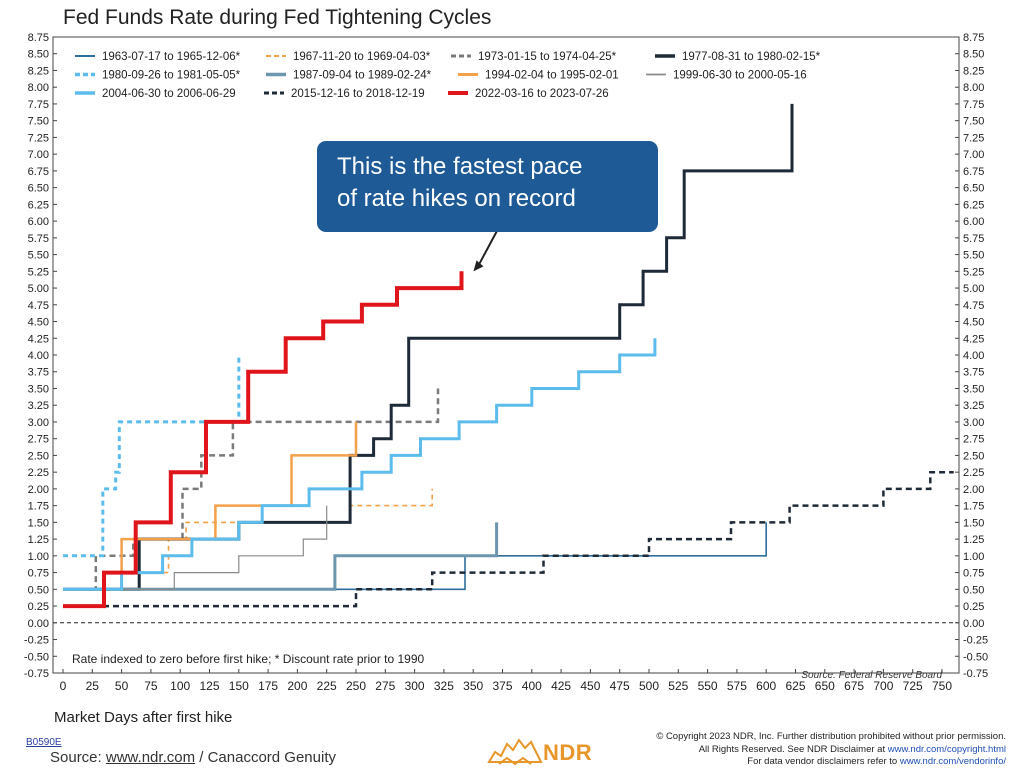 Image resolution: width=1014 pixels, height=773 pixels. I want to click on y-tick-label-right: 2.75, so click(973, 440).